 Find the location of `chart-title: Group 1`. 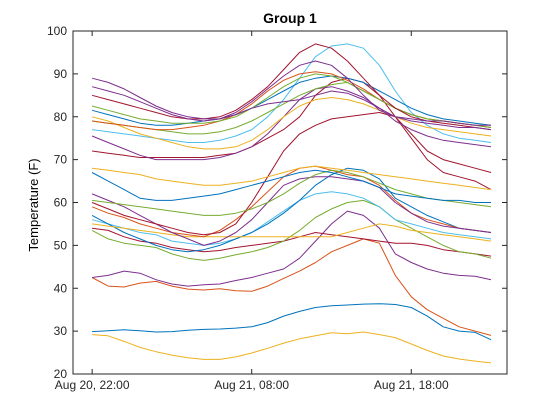

chart-title: Group 1 is located at coordinates (290, 18).